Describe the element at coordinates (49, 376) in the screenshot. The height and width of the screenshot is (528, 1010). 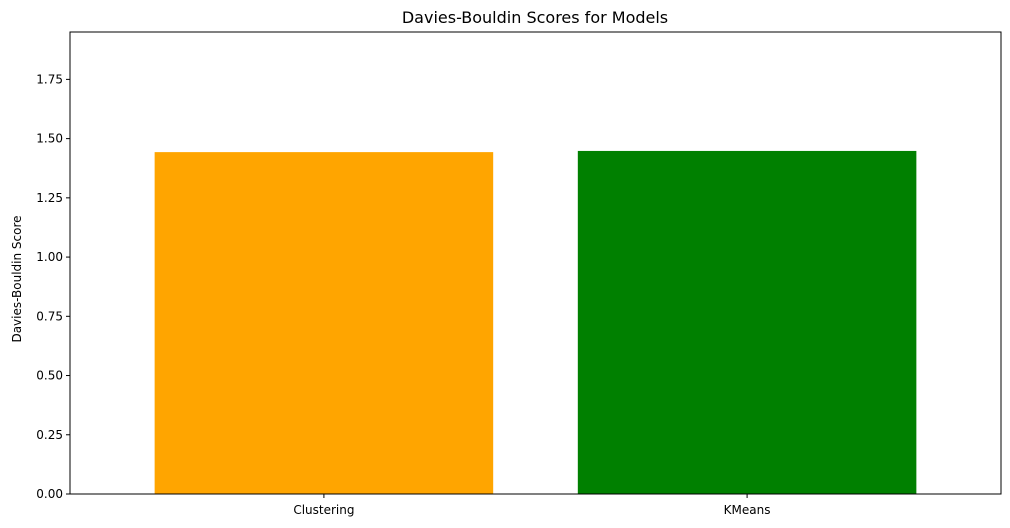
I see `y-tick-label: 0.50` at that location.